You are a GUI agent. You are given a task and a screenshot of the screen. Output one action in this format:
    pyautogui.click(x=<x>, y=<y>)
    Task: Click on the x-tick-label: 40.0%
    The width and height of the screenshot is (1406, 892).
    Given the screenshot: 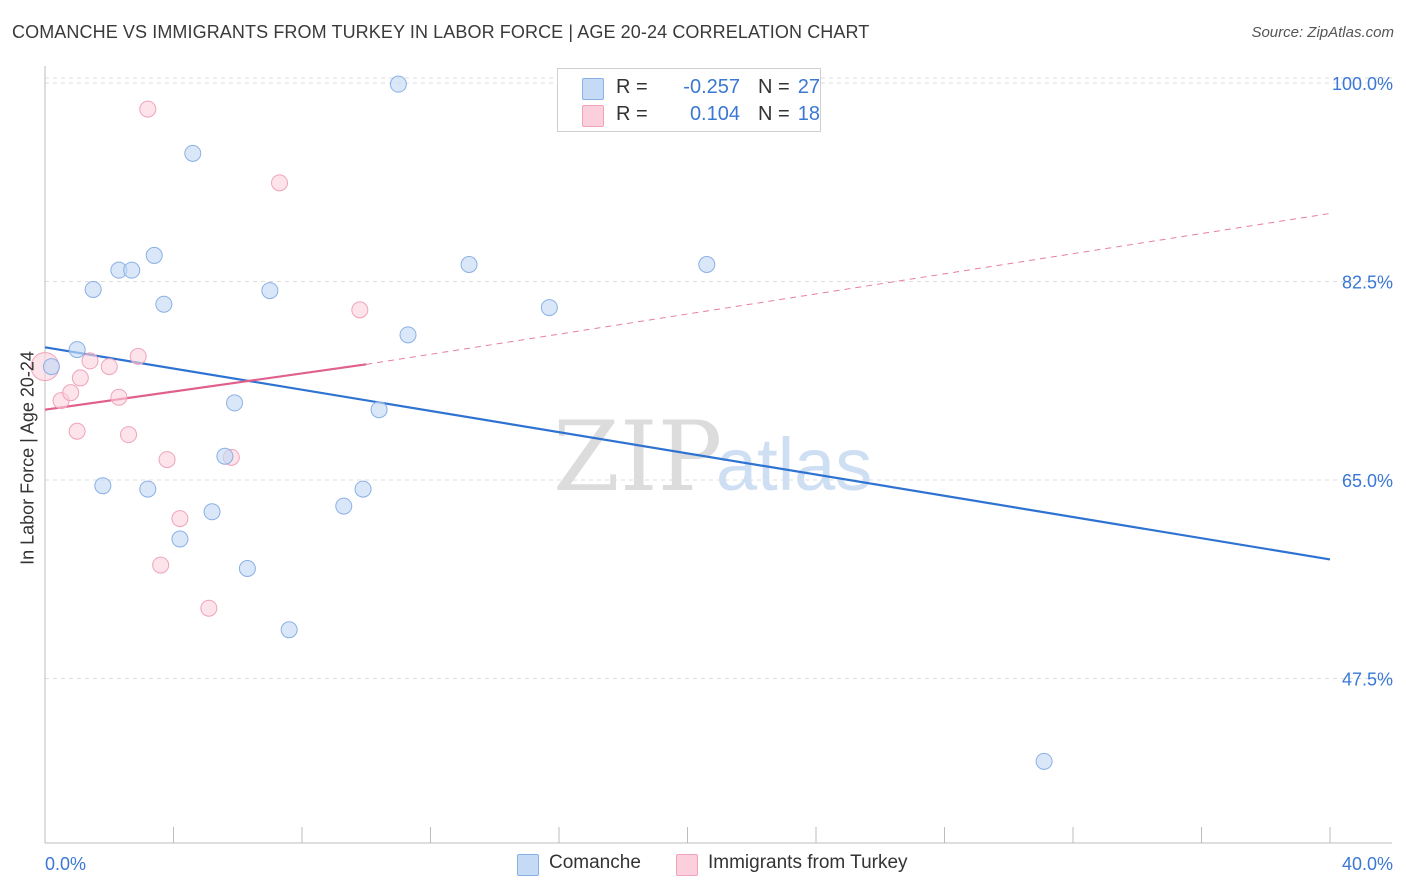 What is the action you would take?
    pyautogui.click(x=1367, y=864)
    